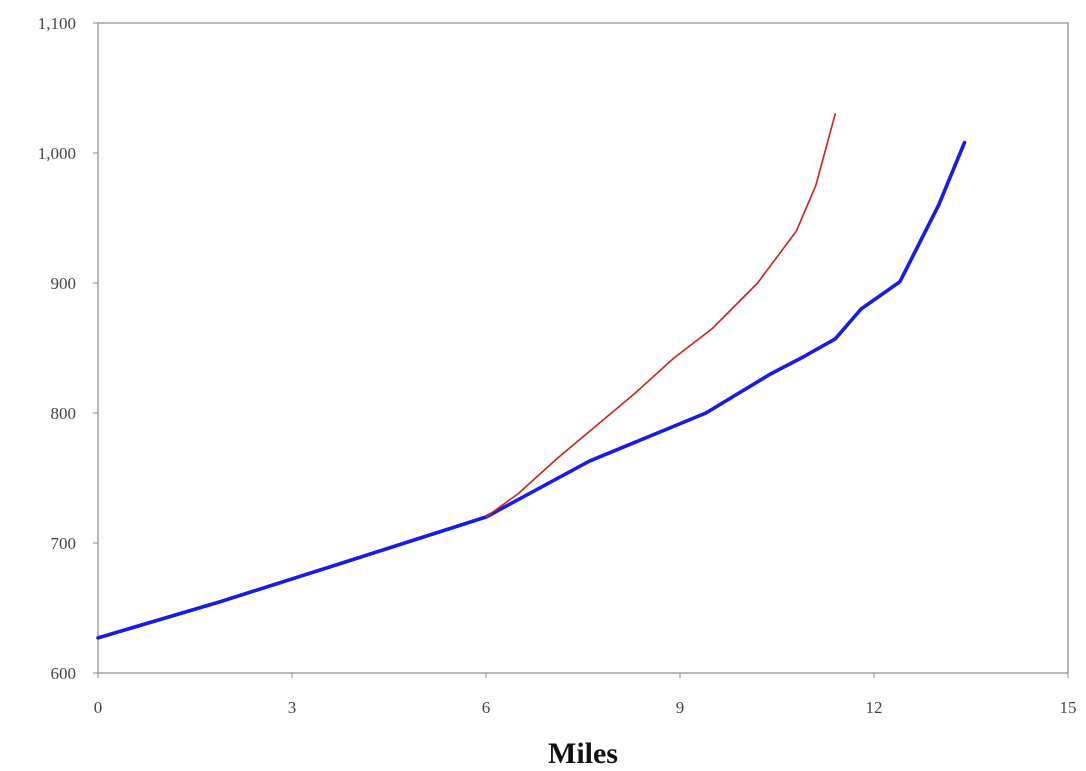 This screenshot has height=771, width=1086. I want to click on y-tick-label: 800, so click(64, 413).